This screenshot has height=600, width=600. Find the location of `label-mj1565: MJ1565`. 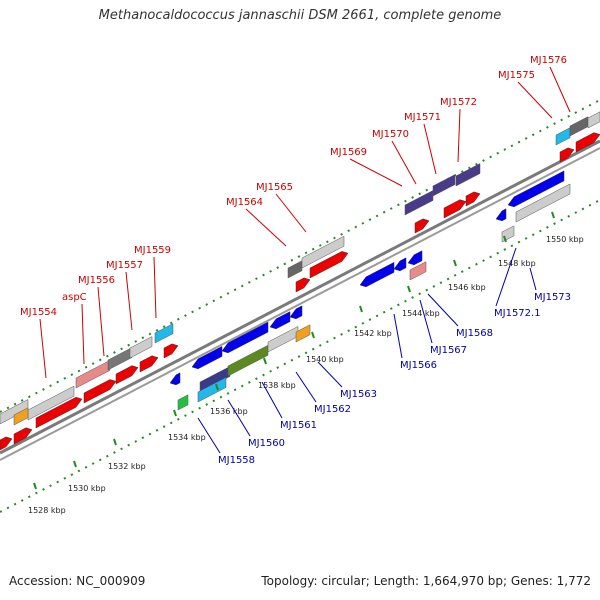

label-mj1565: MJ1565 is located at coordinates (274, 187).